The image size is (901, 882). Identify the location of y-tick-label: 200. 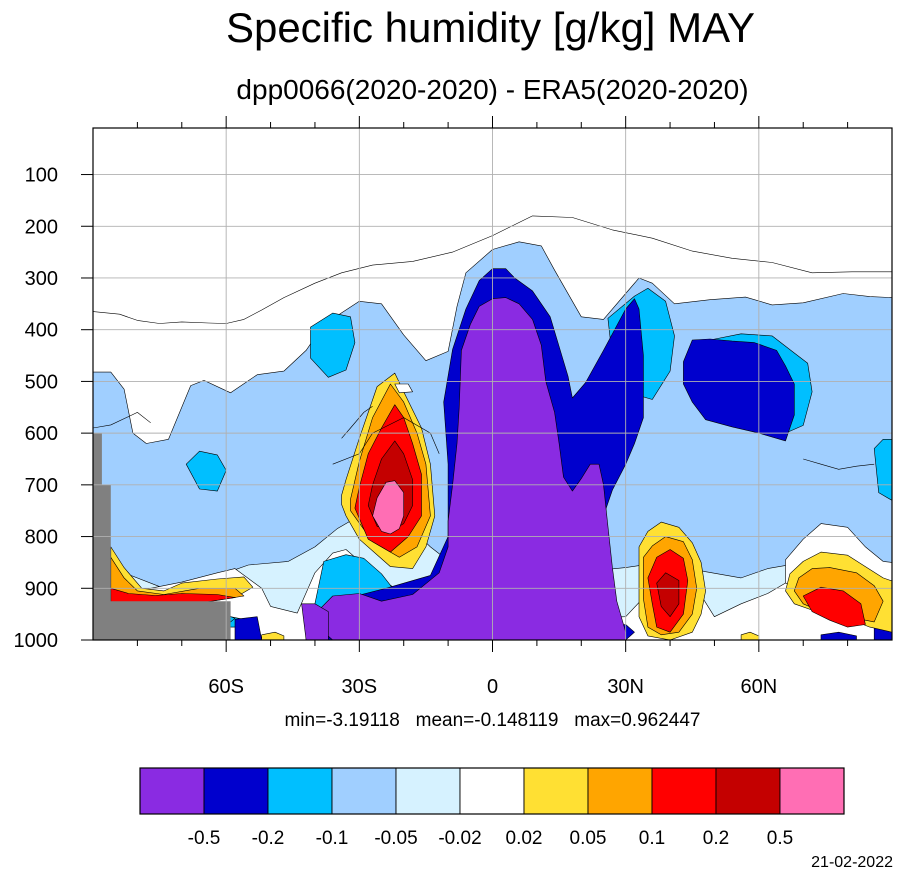
(41, 227).